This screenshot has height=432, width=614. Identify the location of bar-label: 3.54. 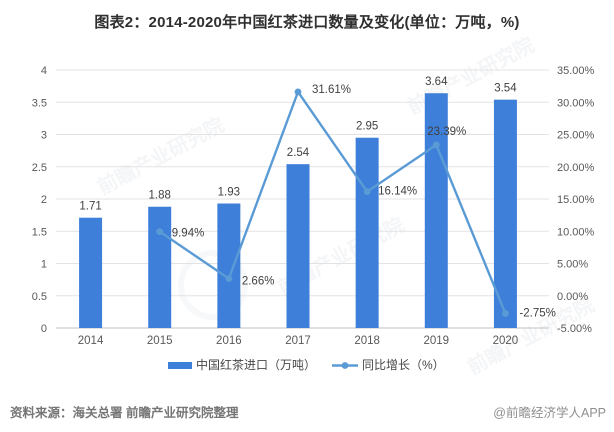
(505, 89).